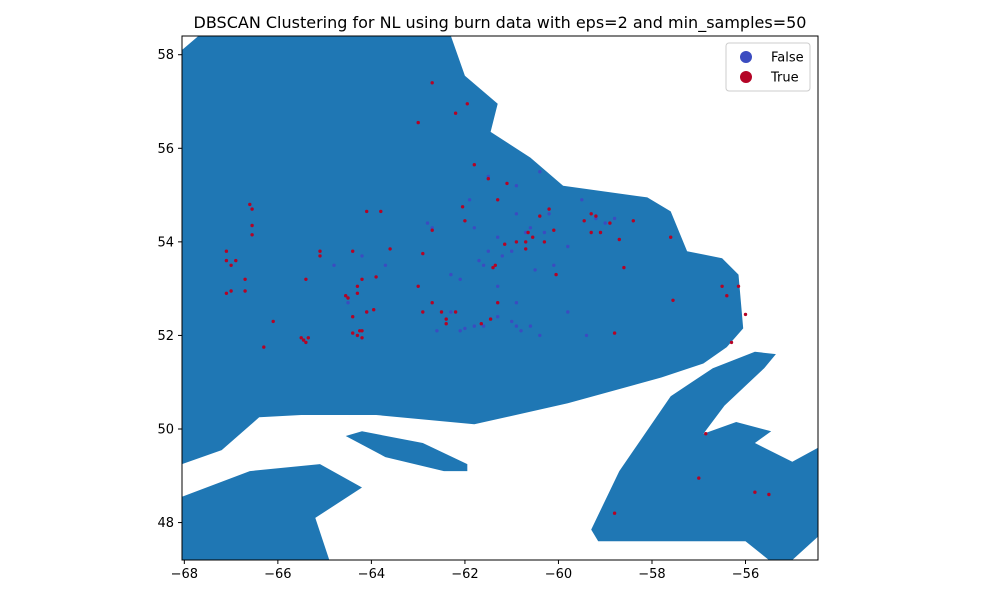  Describe the element at coordinates (277, 574) in the screenshot. I see `x-tick-label: −66` at that location.